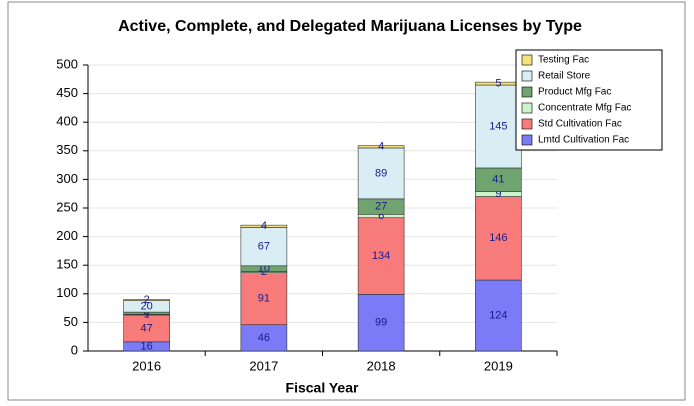 Image resolution: width=694 pixels, height=406 pixels. What do you see at coordinates (574, 92) in the screenshot?
I see `legend-label: Product Mfg Fac` at bounding box center [574, 92].